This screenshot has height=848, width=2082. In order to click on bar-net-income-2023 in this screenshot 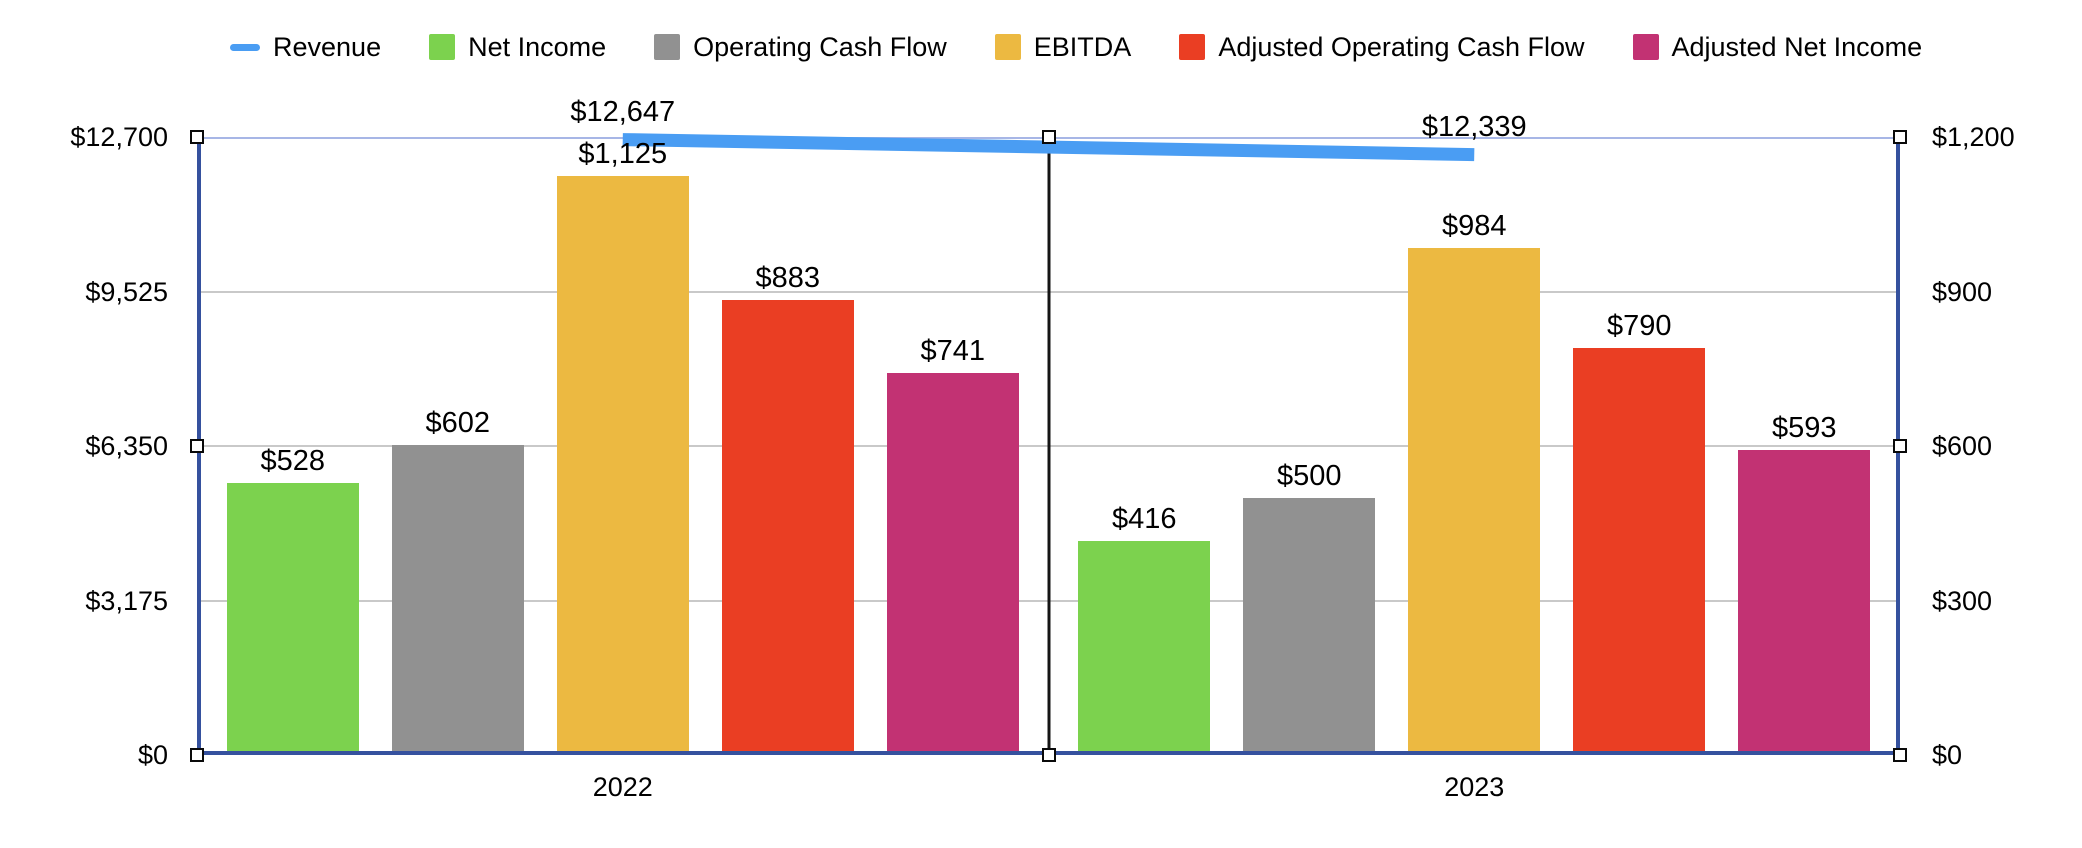, I will do `click(1144, 647)`.